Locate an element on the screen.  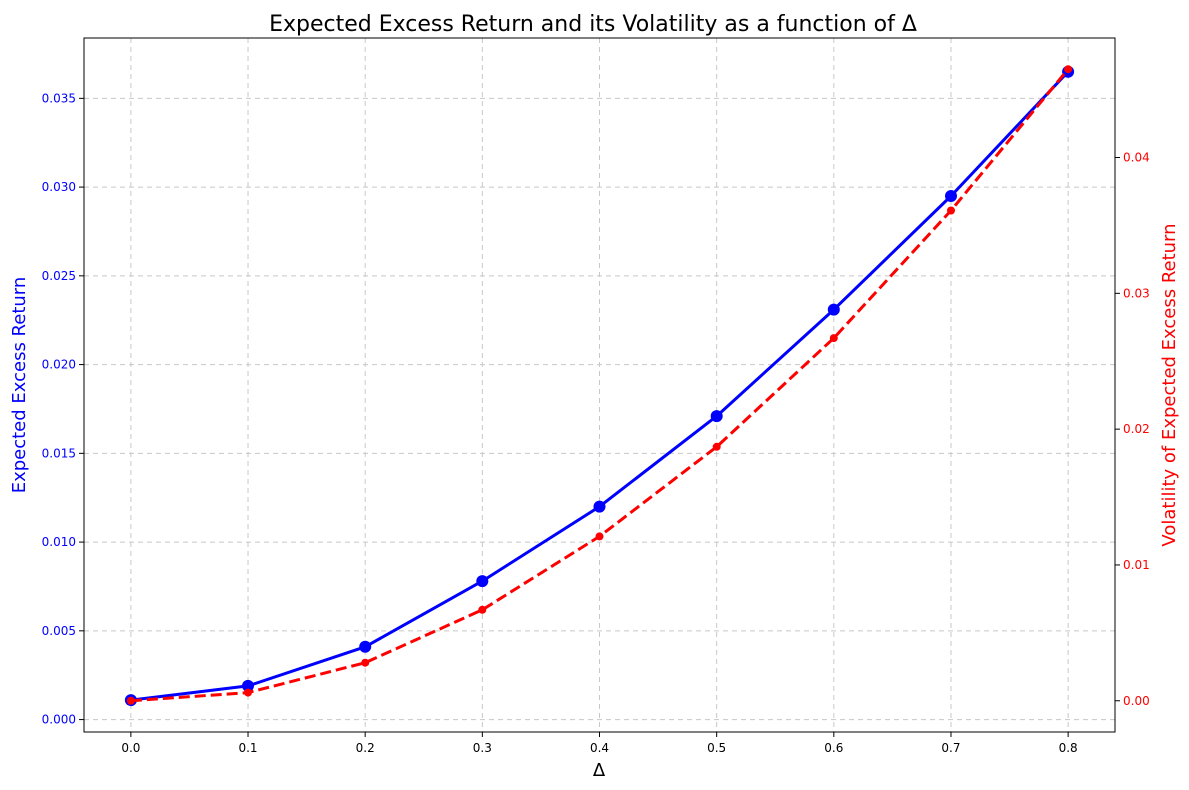
y-right-tick-label: 0.00 is located at coordinates (1136, 701).